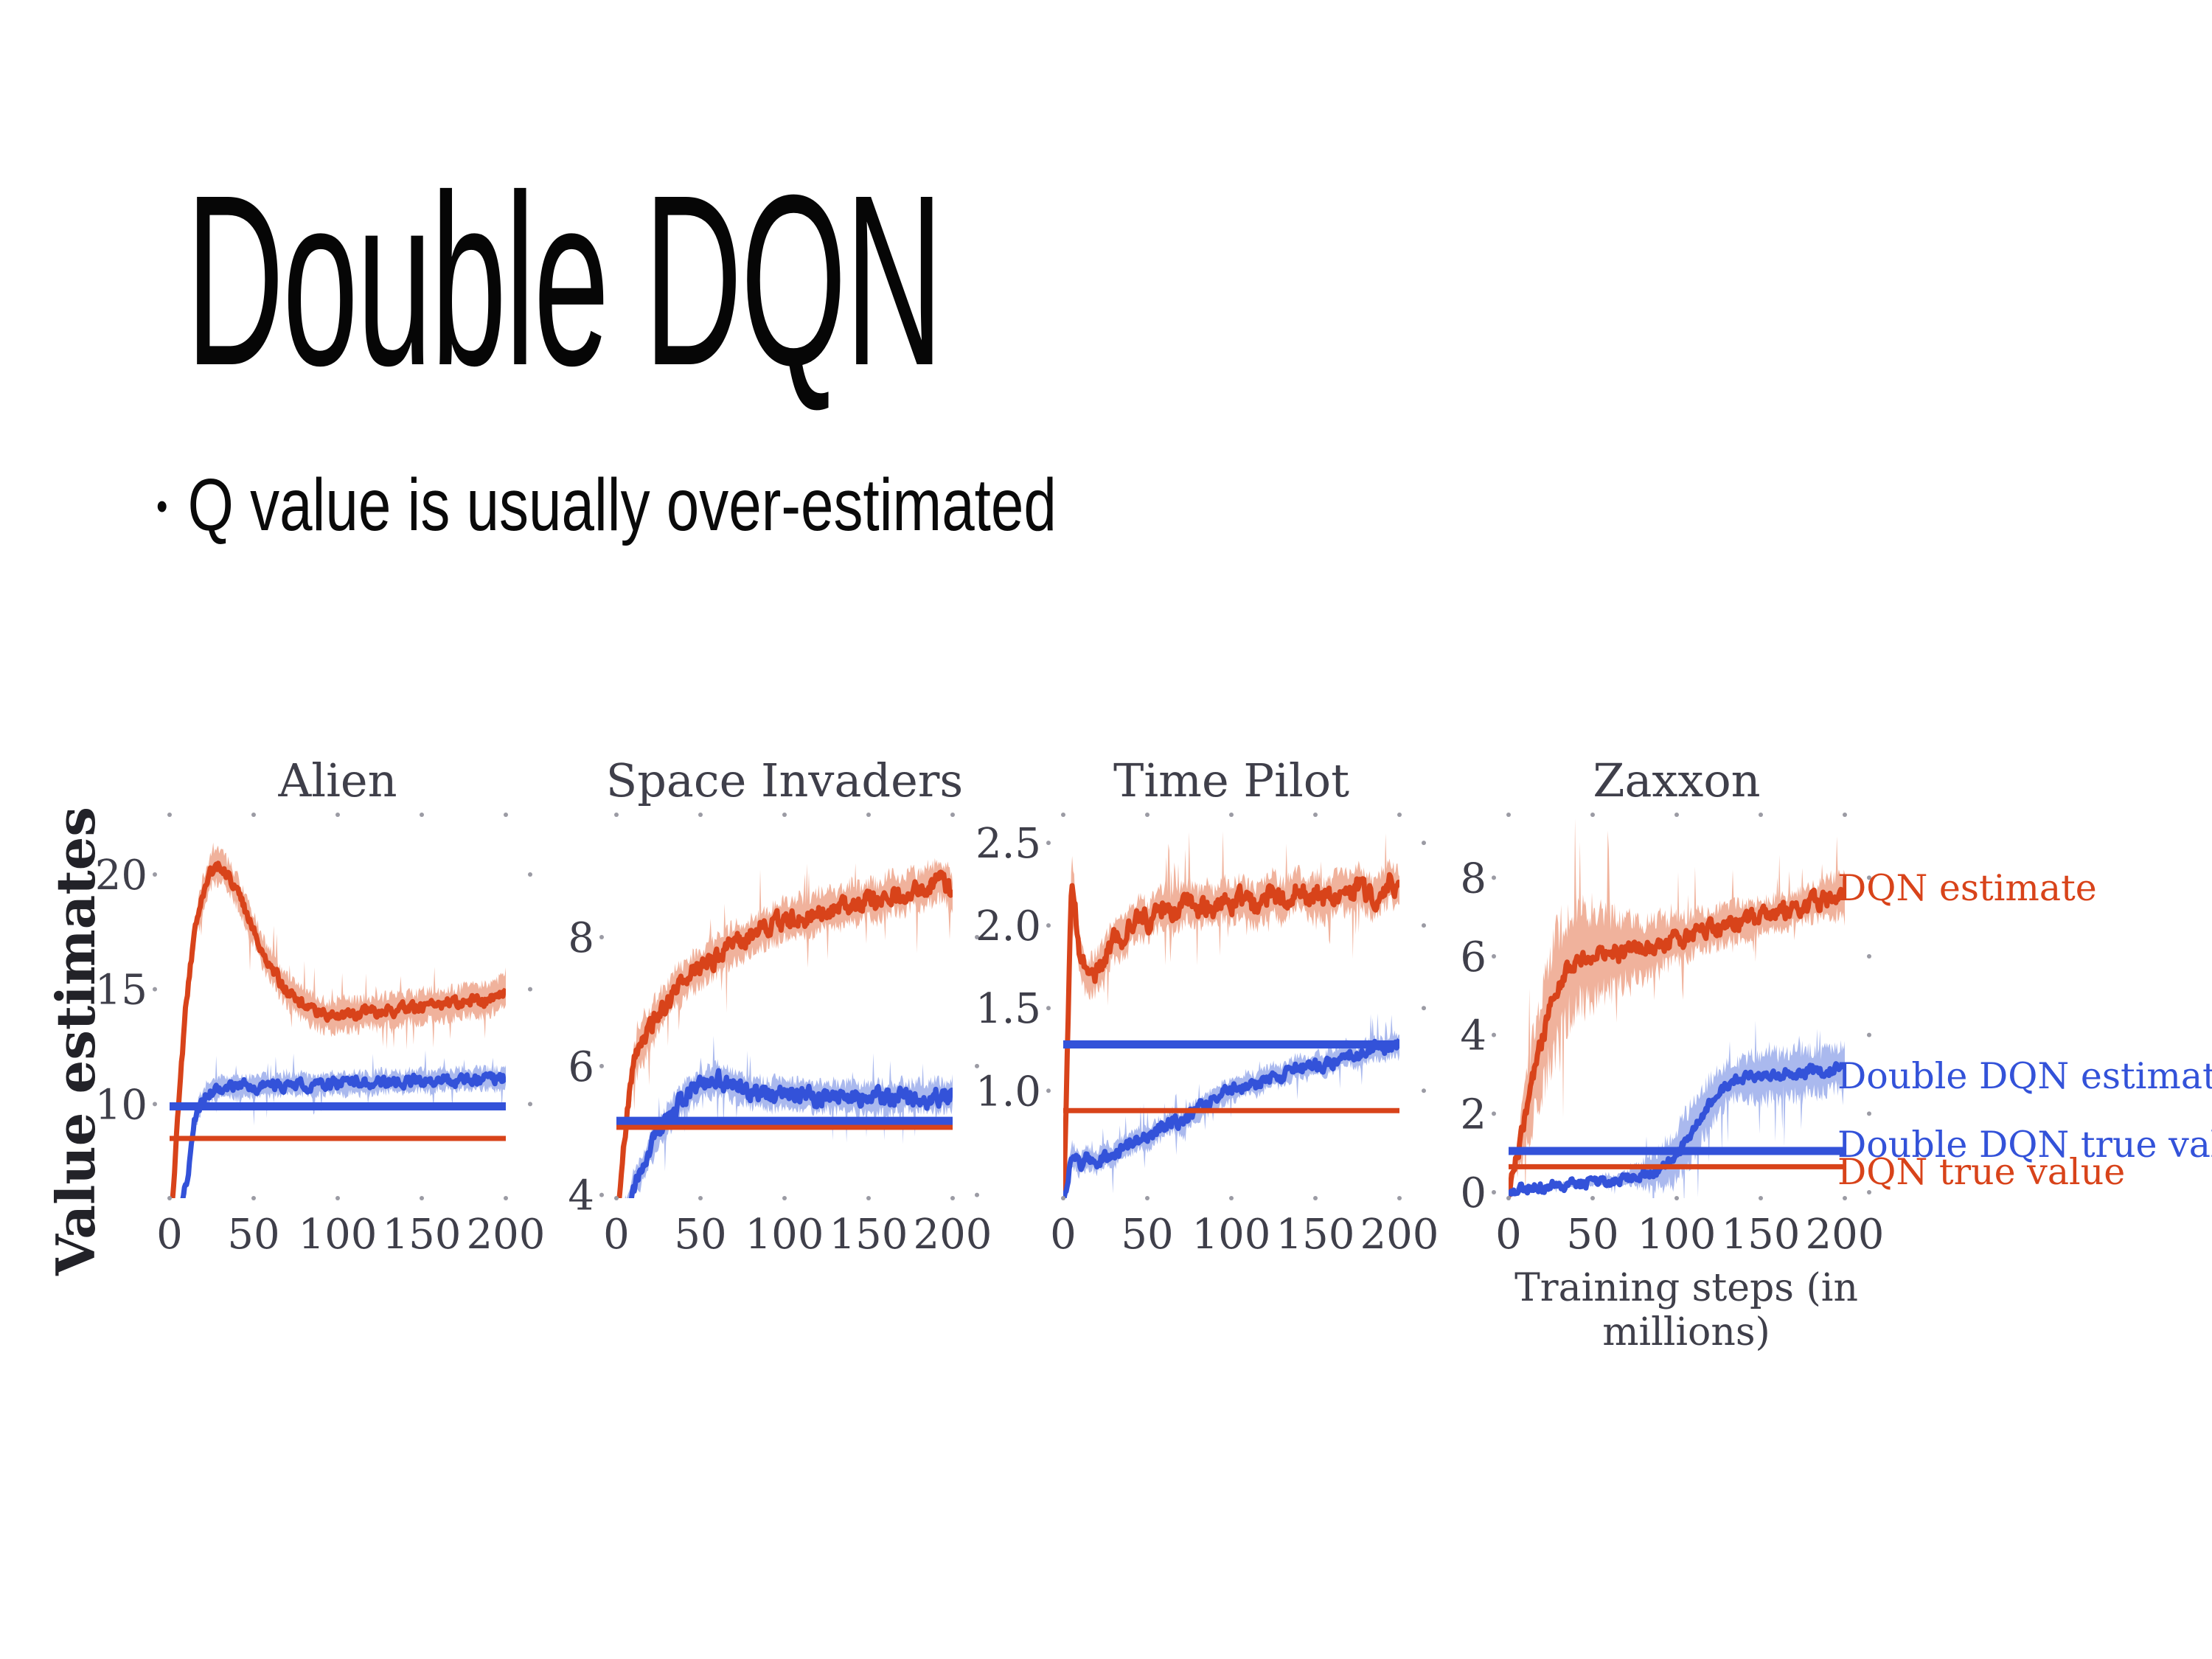 The width and height of the screenshot is (2212, 1659). I want to click on chart-alien: 0 50 100 150 200 10 15 20, so click(320, 1036).